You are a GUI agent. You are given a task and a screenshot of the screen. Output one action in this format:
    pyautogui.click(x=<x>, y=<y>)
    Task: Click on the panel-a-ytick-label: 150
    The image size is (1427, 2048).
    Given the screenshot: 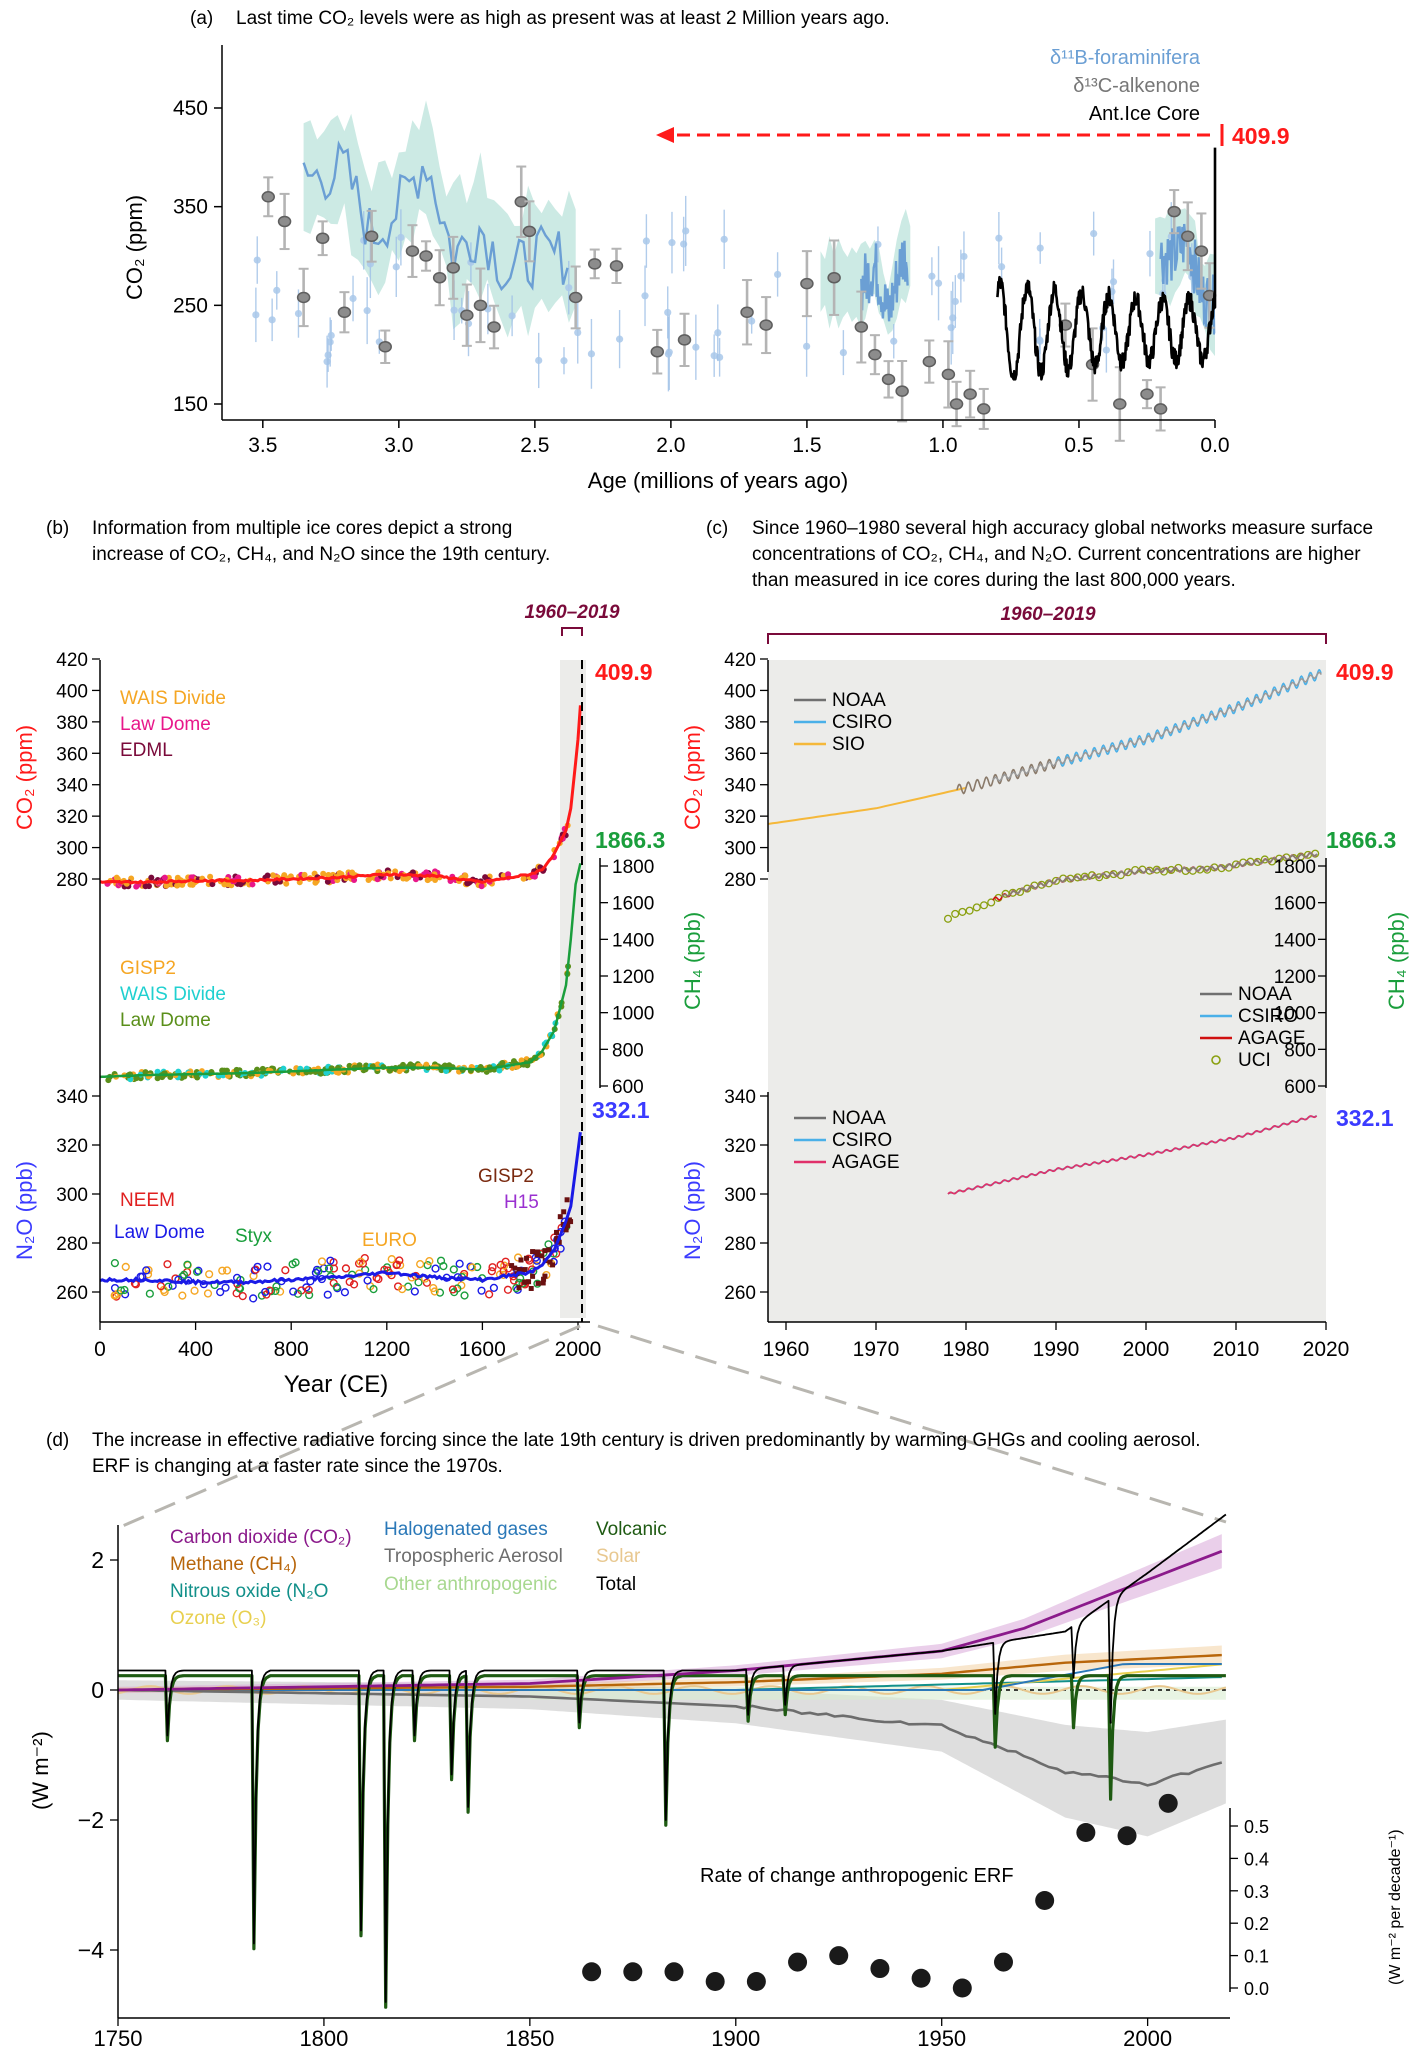 What is the action you would take?
    pyautogui.click(x=190, y=404)
    